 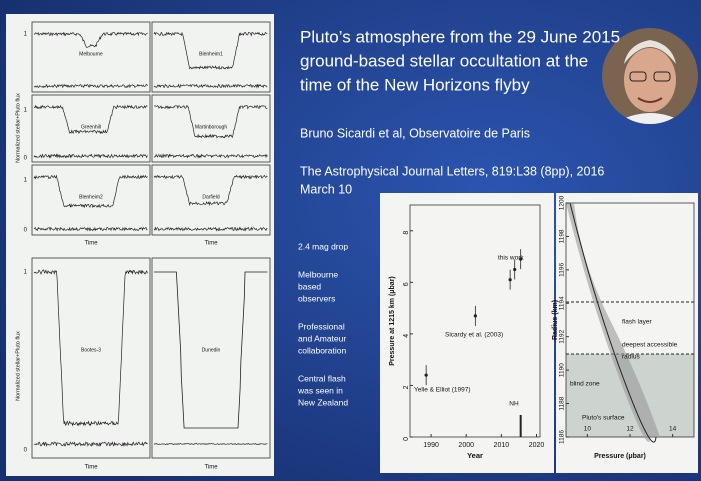 What do you see at coordinates (630, 429) in the screenshot?
I see `x-tick-label: 12` at bounding box center [630, 429].